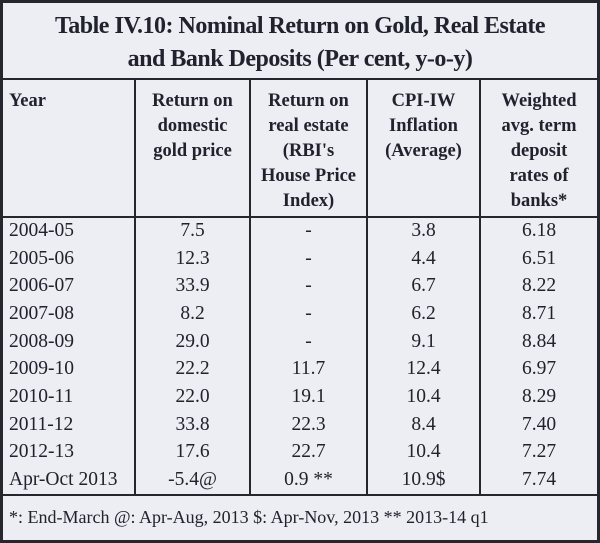  What do you see at coordinates (192, 397) in the screenshot?
I see `cell-gold: 22.0` at bounding box center [192, 397].